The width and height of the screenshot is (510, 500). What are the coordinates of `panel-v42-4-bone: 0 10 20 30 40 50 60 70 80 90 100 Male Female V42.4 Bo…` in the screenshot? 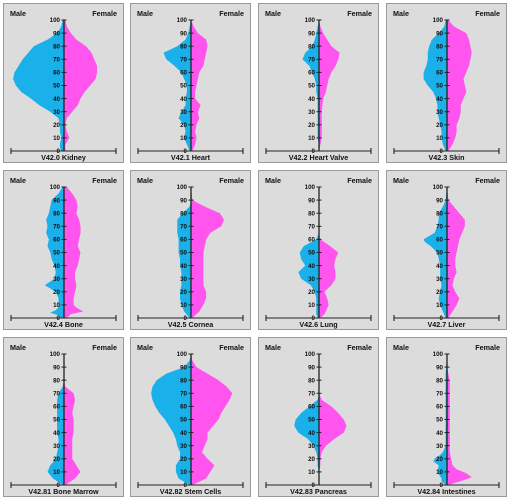 It's located at (63, 250).